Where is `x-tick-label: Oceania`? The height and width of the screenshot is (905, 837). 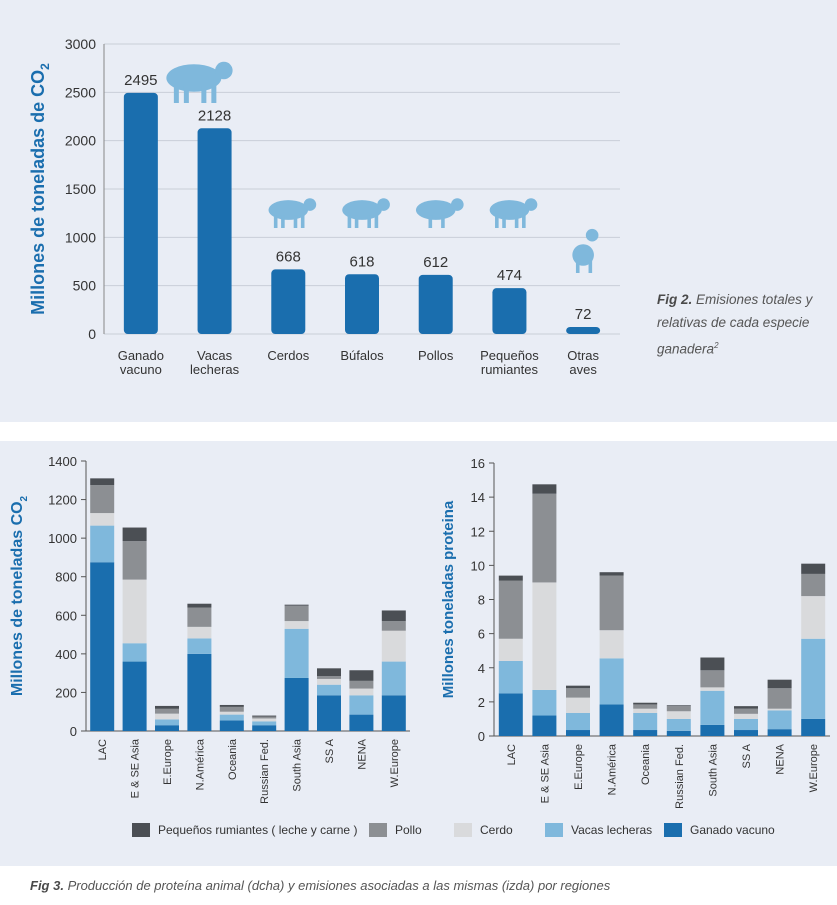
x-tick-label: Oceania is located at coordinates (233, 759).